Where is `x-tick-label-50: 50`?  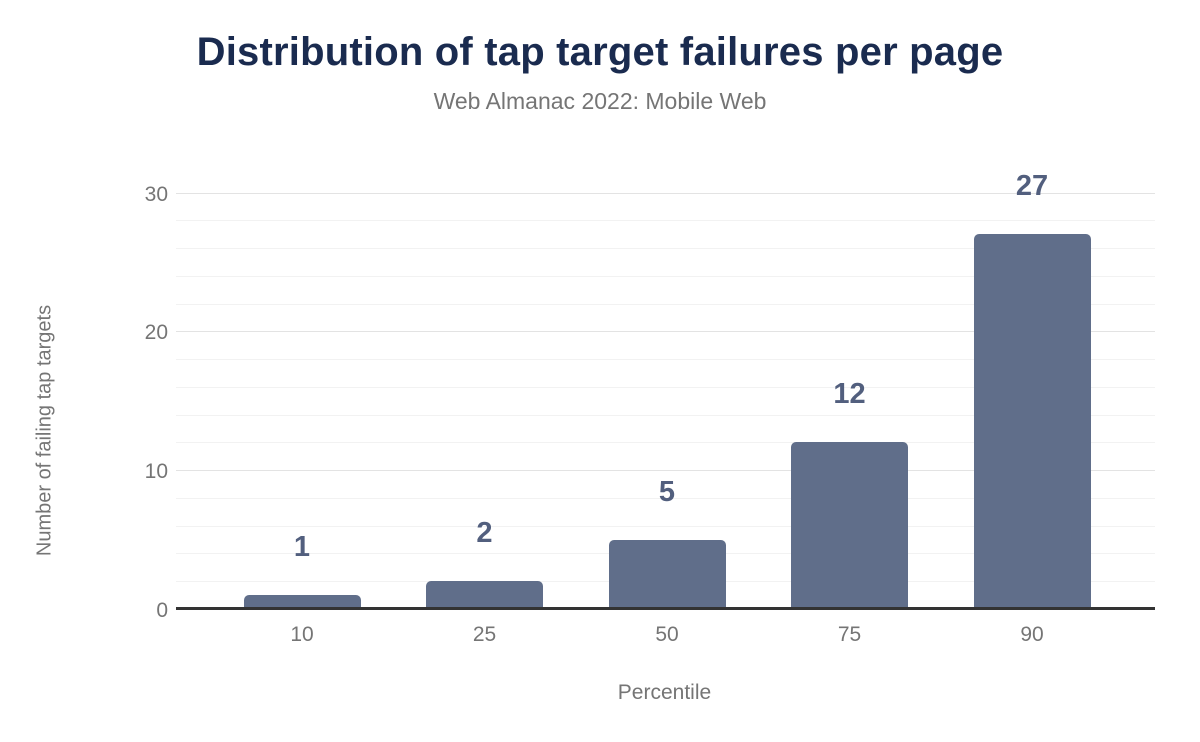 x-tick-label-50: 50 is located at coordinates (667, 634).